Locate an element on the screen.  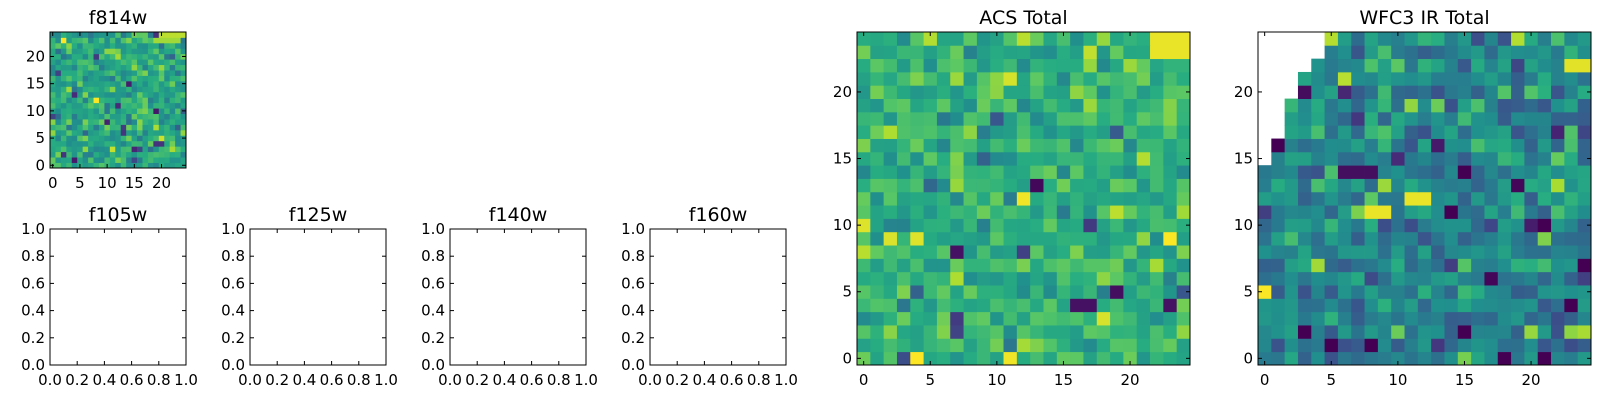
x-tick-label: 0.8 is located at coordinates (559, 380).